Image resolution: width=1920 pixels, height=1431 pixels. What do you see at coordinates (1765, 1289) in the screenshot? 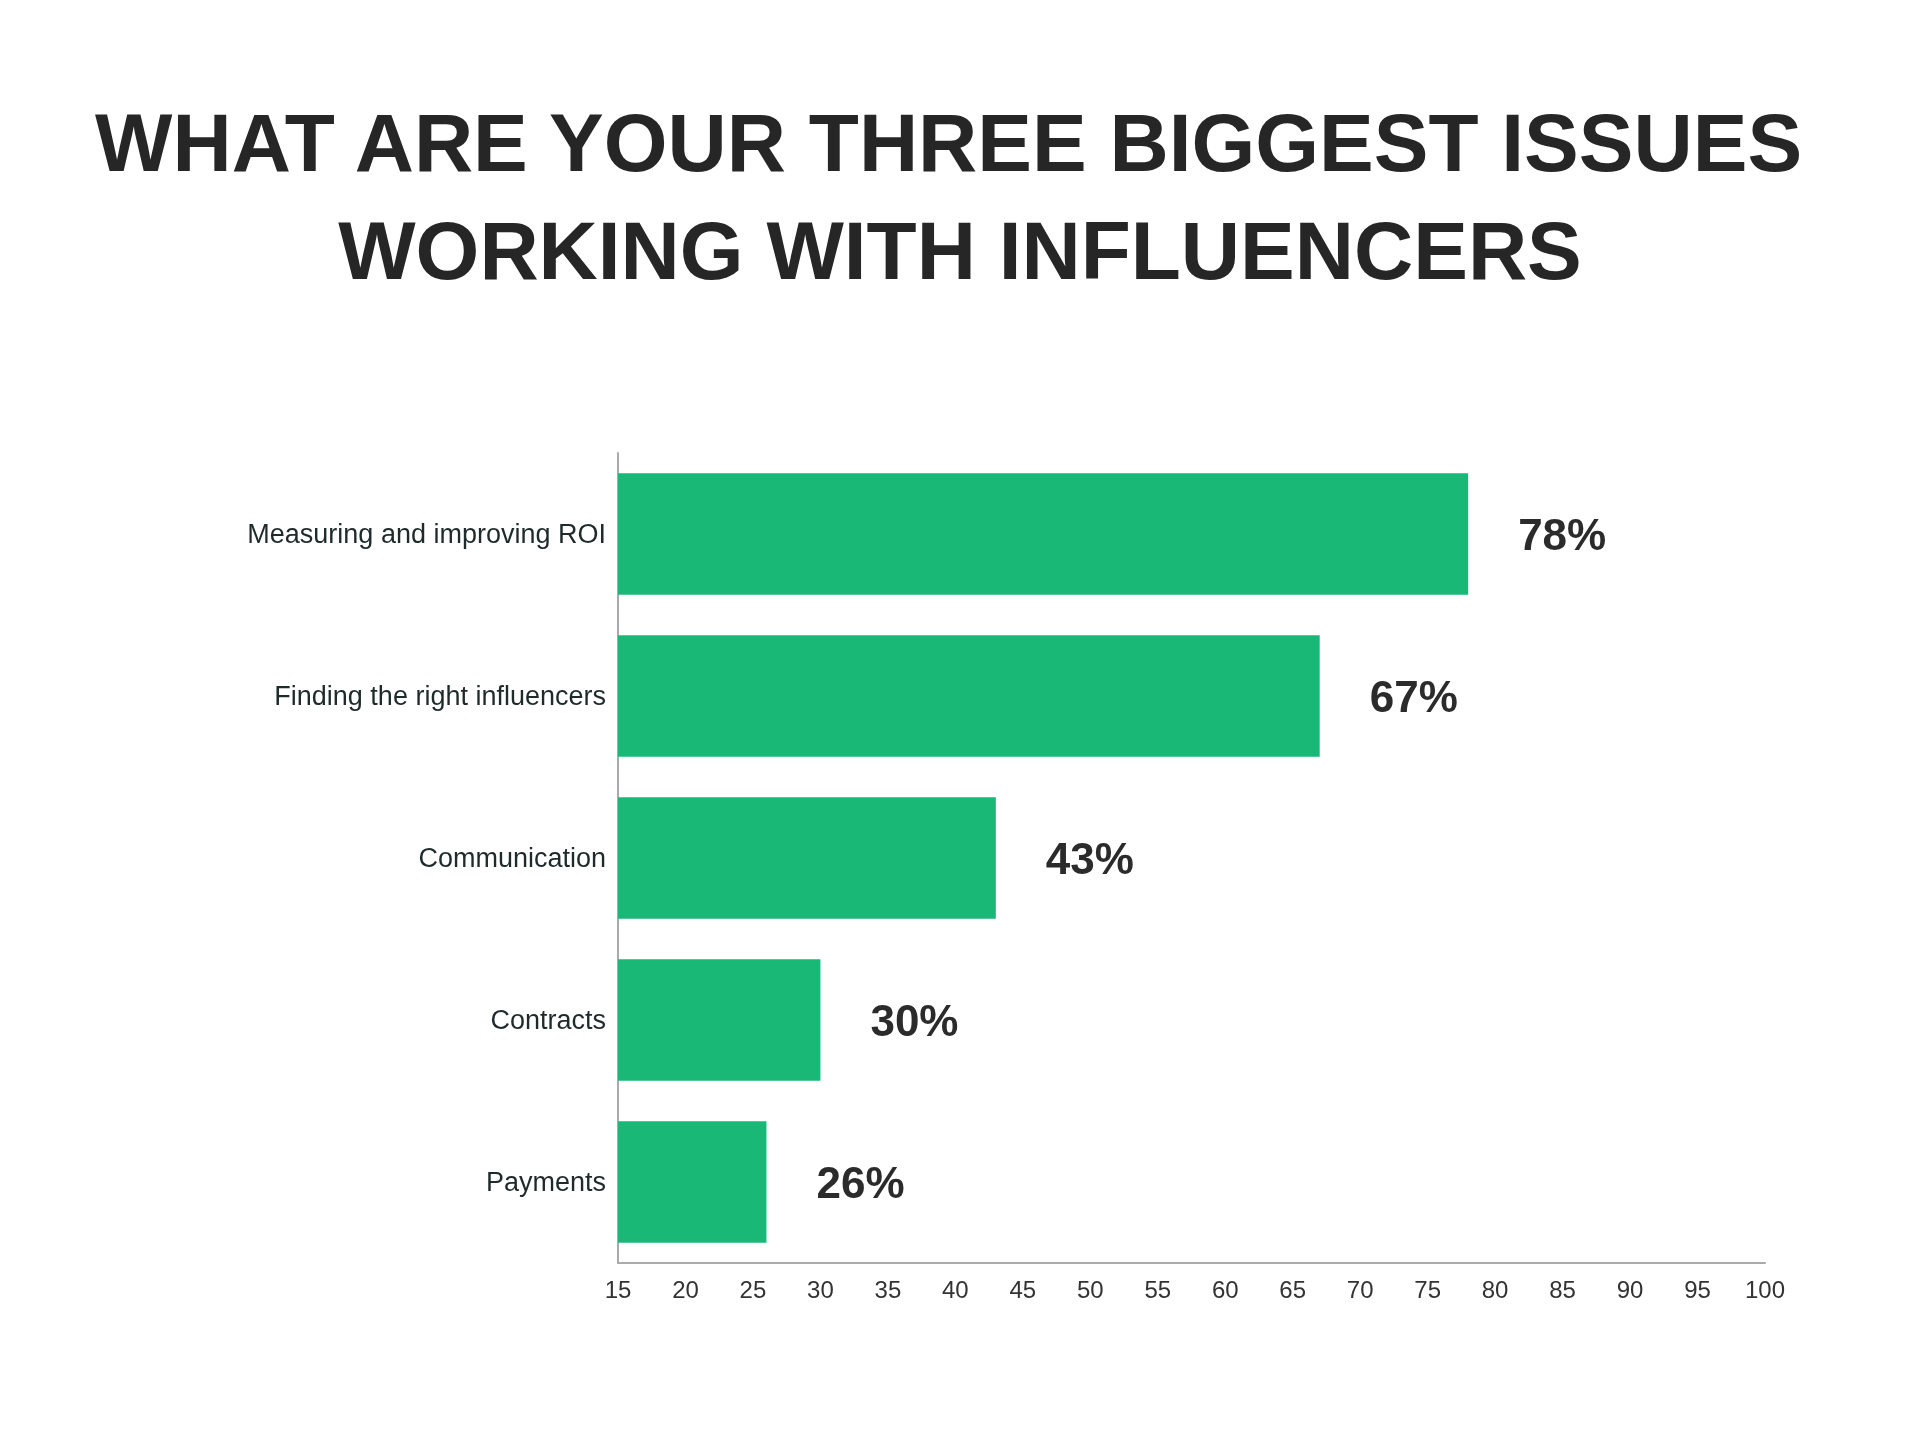
I see `x-tick-label: 100` at bounding box center [1765, 1289].